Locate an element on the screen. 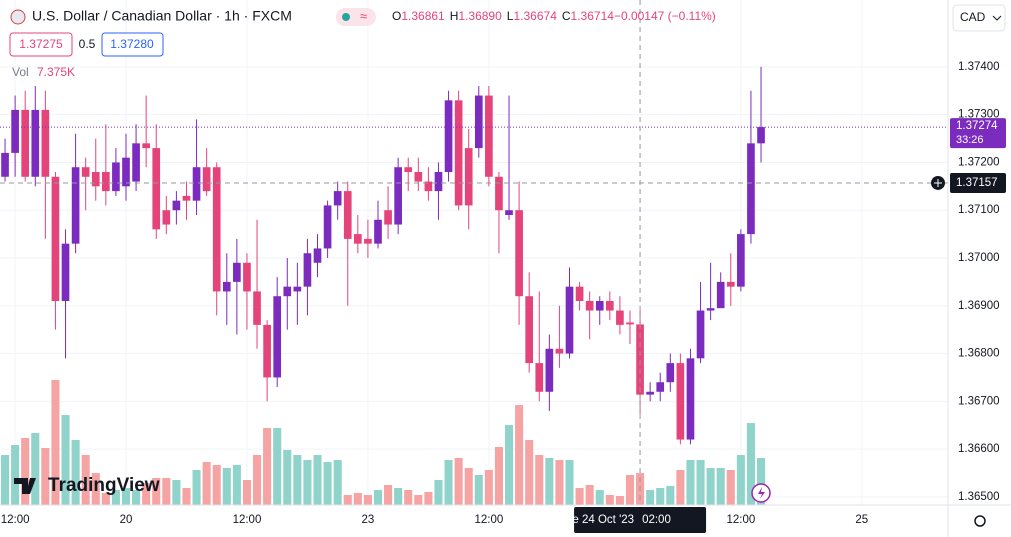  y-tick-label: 1.37300 is located at coordinates (979, 115).